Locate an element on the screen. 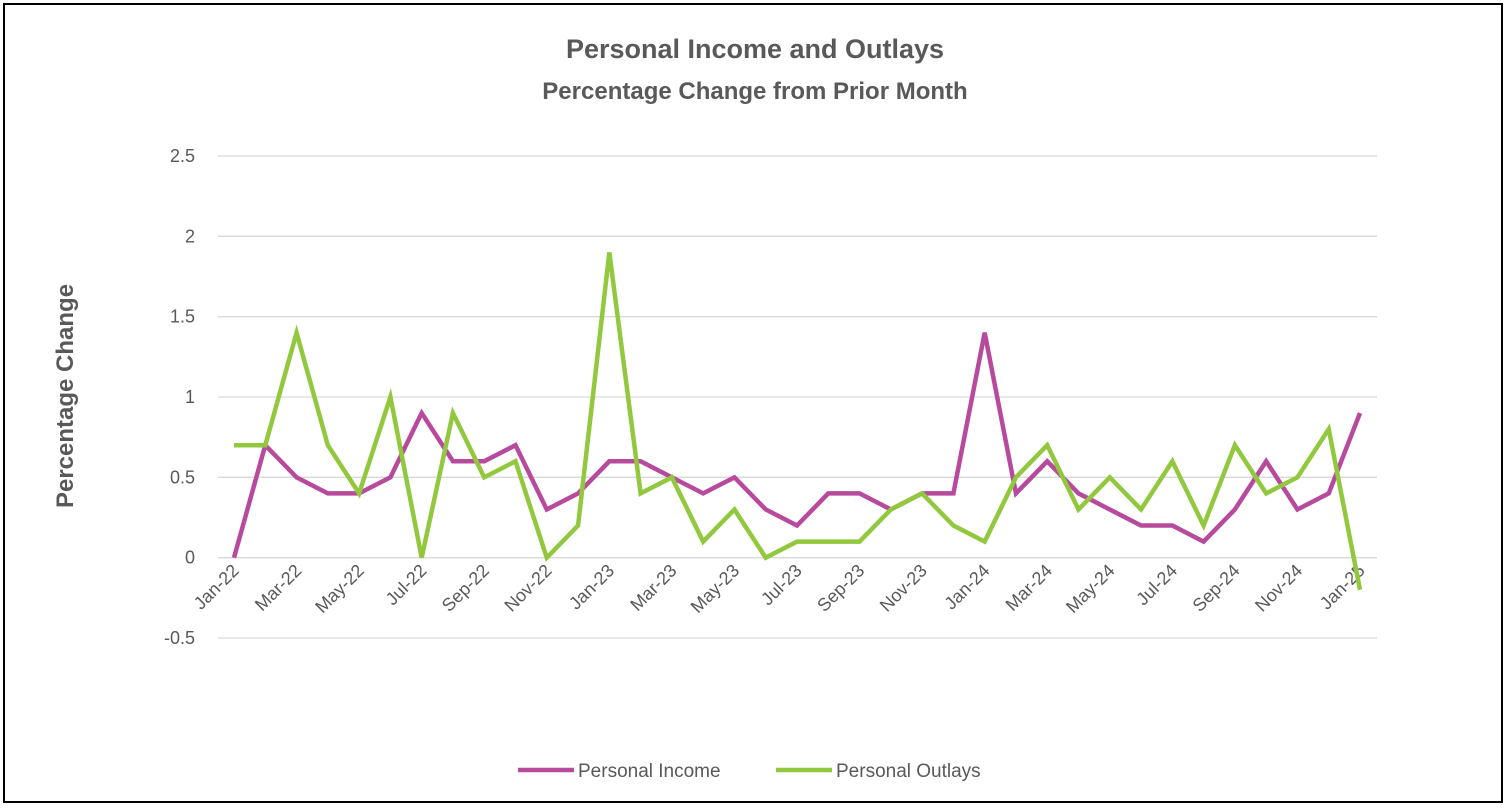  y-tick-label: 1.5 is located at coordinates (182, 317).